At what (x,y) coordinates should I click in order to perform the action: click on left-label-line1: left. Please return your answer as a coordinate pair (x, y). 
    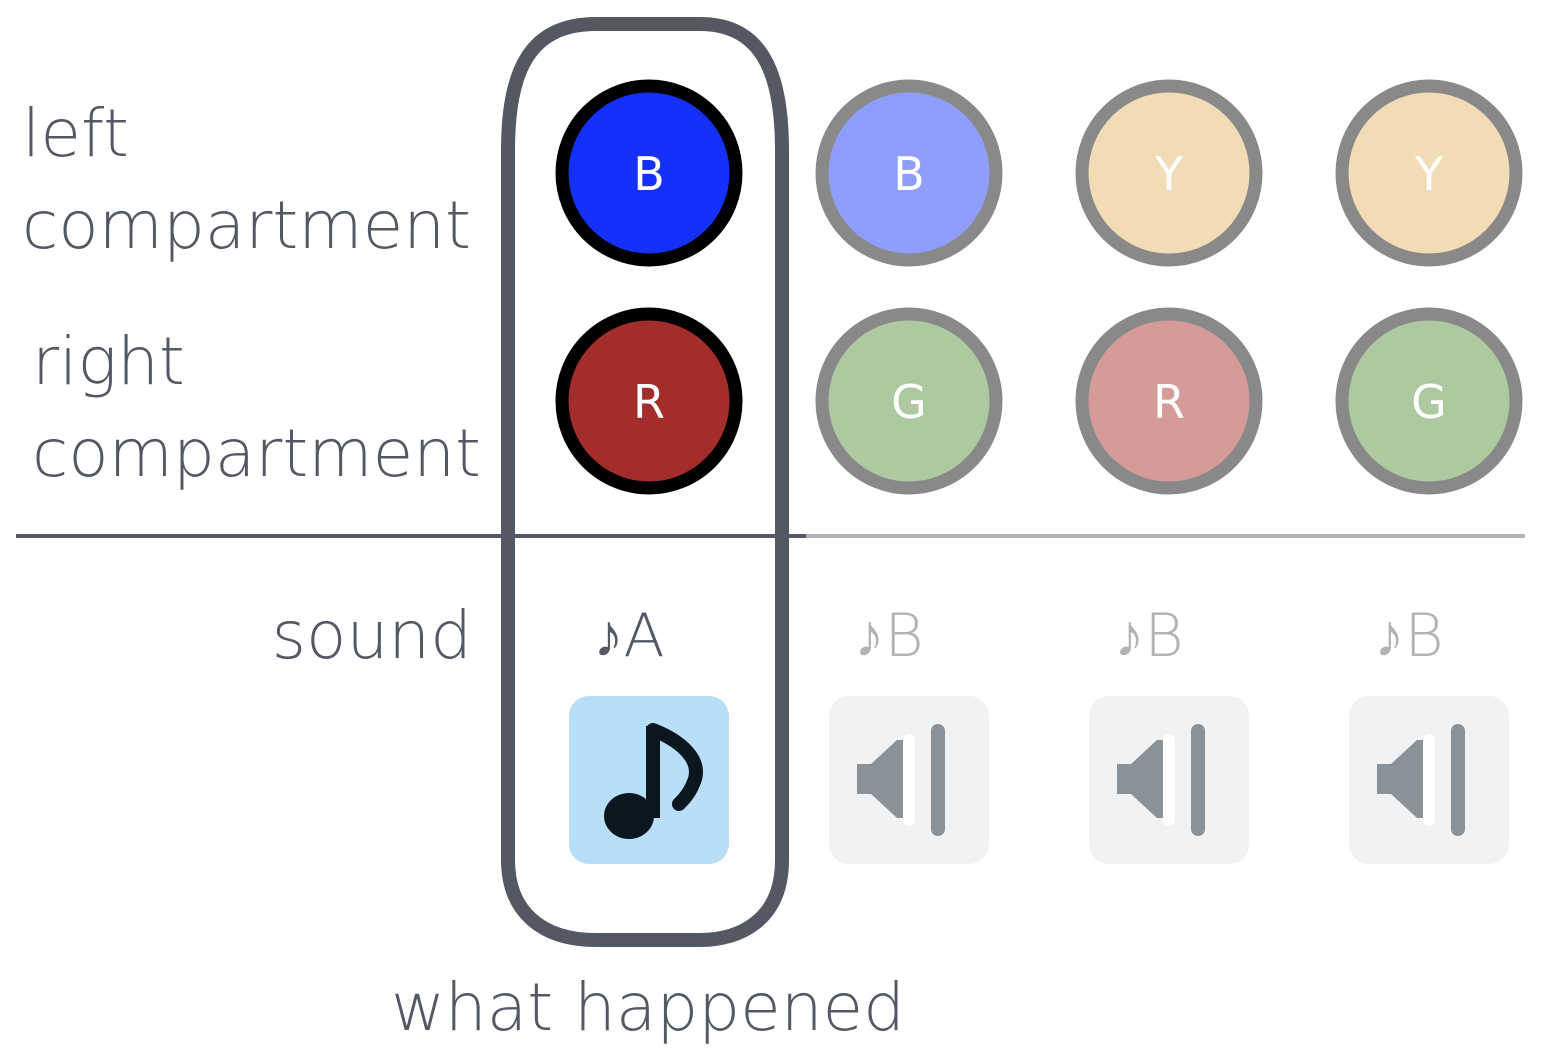
    Looking at the image, I should click on (75, 133).